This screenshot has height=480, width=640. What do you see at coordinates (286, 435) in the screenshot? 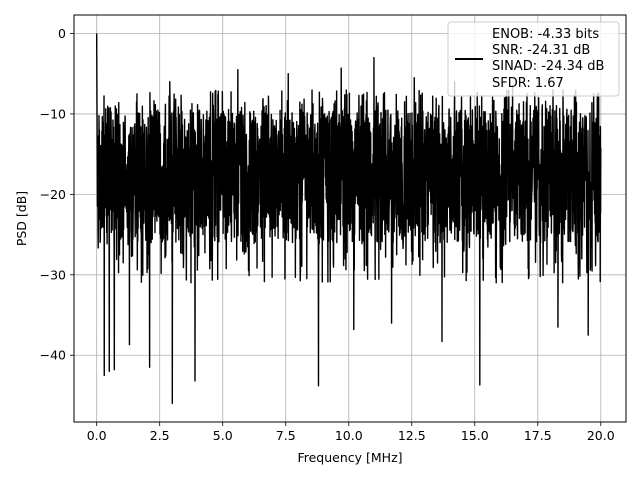
I see `x-tick-label: 7.5` at bounding box center [286, 435].